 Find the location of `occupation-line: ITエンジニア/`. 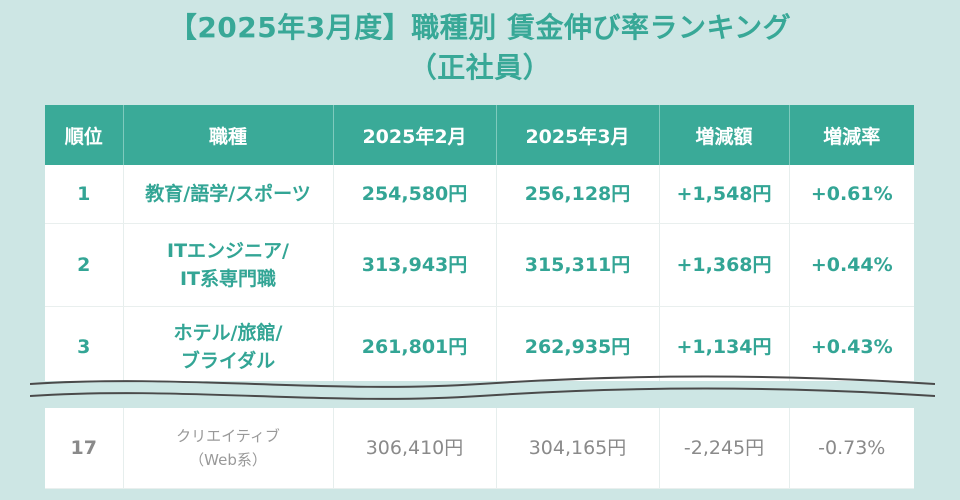

occupation-line: ITエンジニア/ is located at coordinates (228, 251).